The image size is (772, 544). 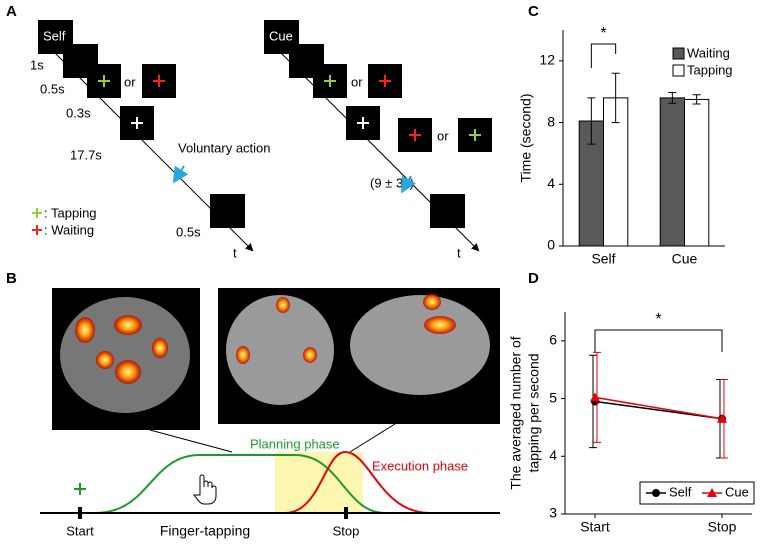 I want to click on phase-label: Execution phase, so click(x=420, y=465).